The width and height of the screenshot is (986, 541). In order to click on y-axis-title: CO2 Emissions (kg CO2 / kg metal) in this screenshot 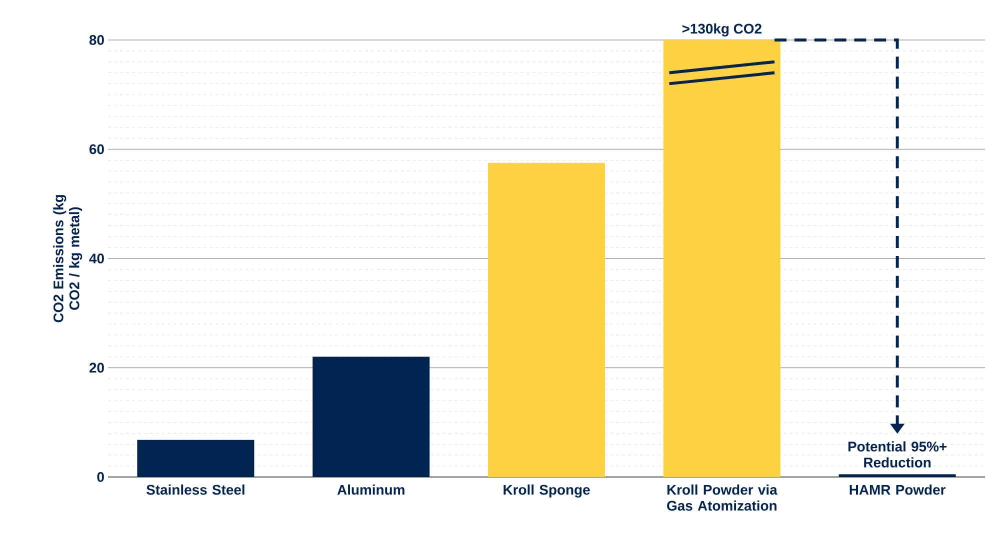, I will do `click(67, 258)`.